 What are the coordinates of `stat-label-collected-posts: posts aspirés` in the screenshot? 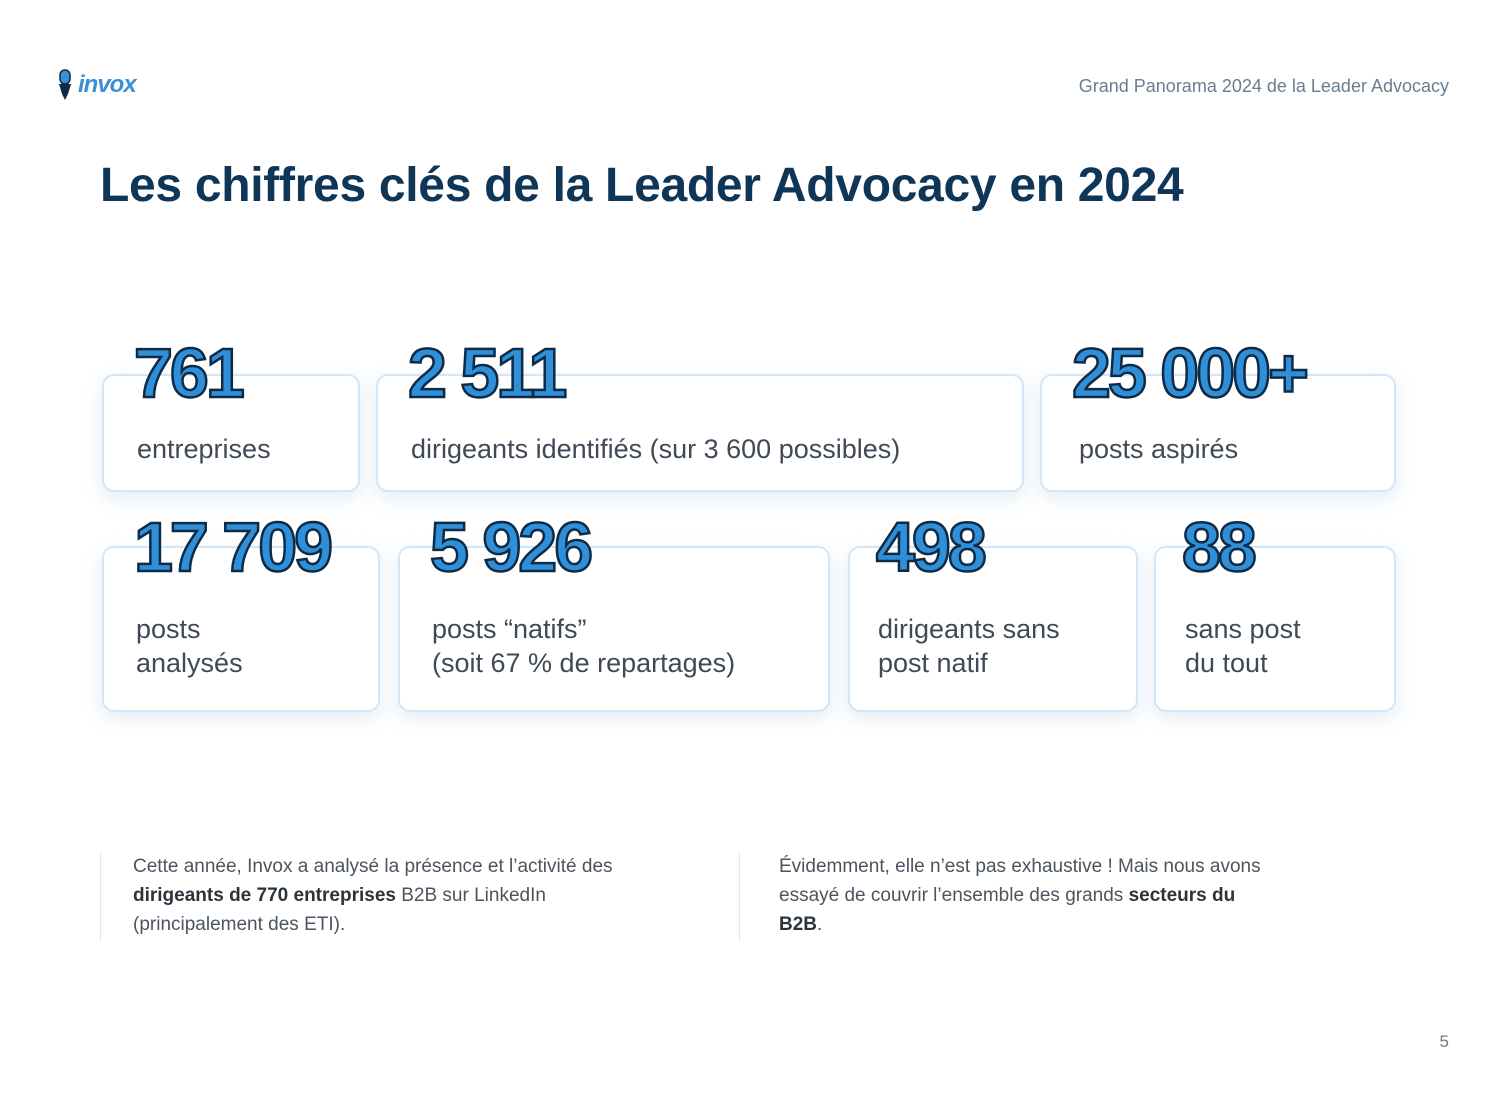 It's located at (1159, 449).